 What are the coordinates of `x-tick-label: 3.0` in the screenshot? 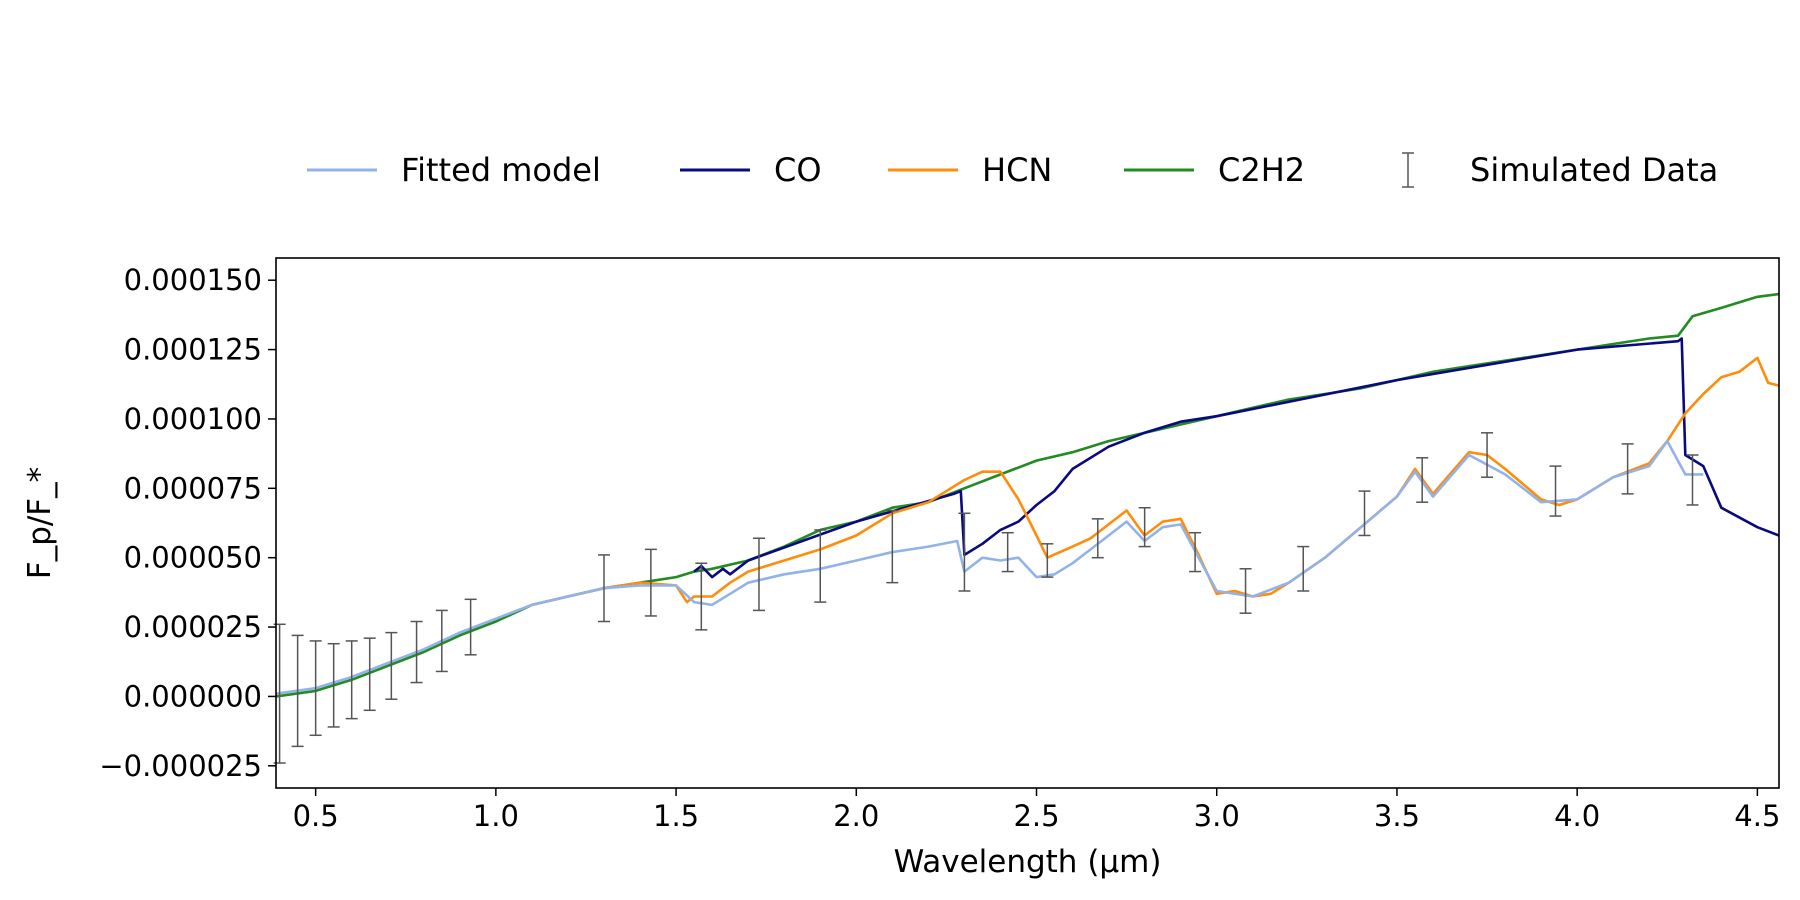 It's located at (1217, 816).